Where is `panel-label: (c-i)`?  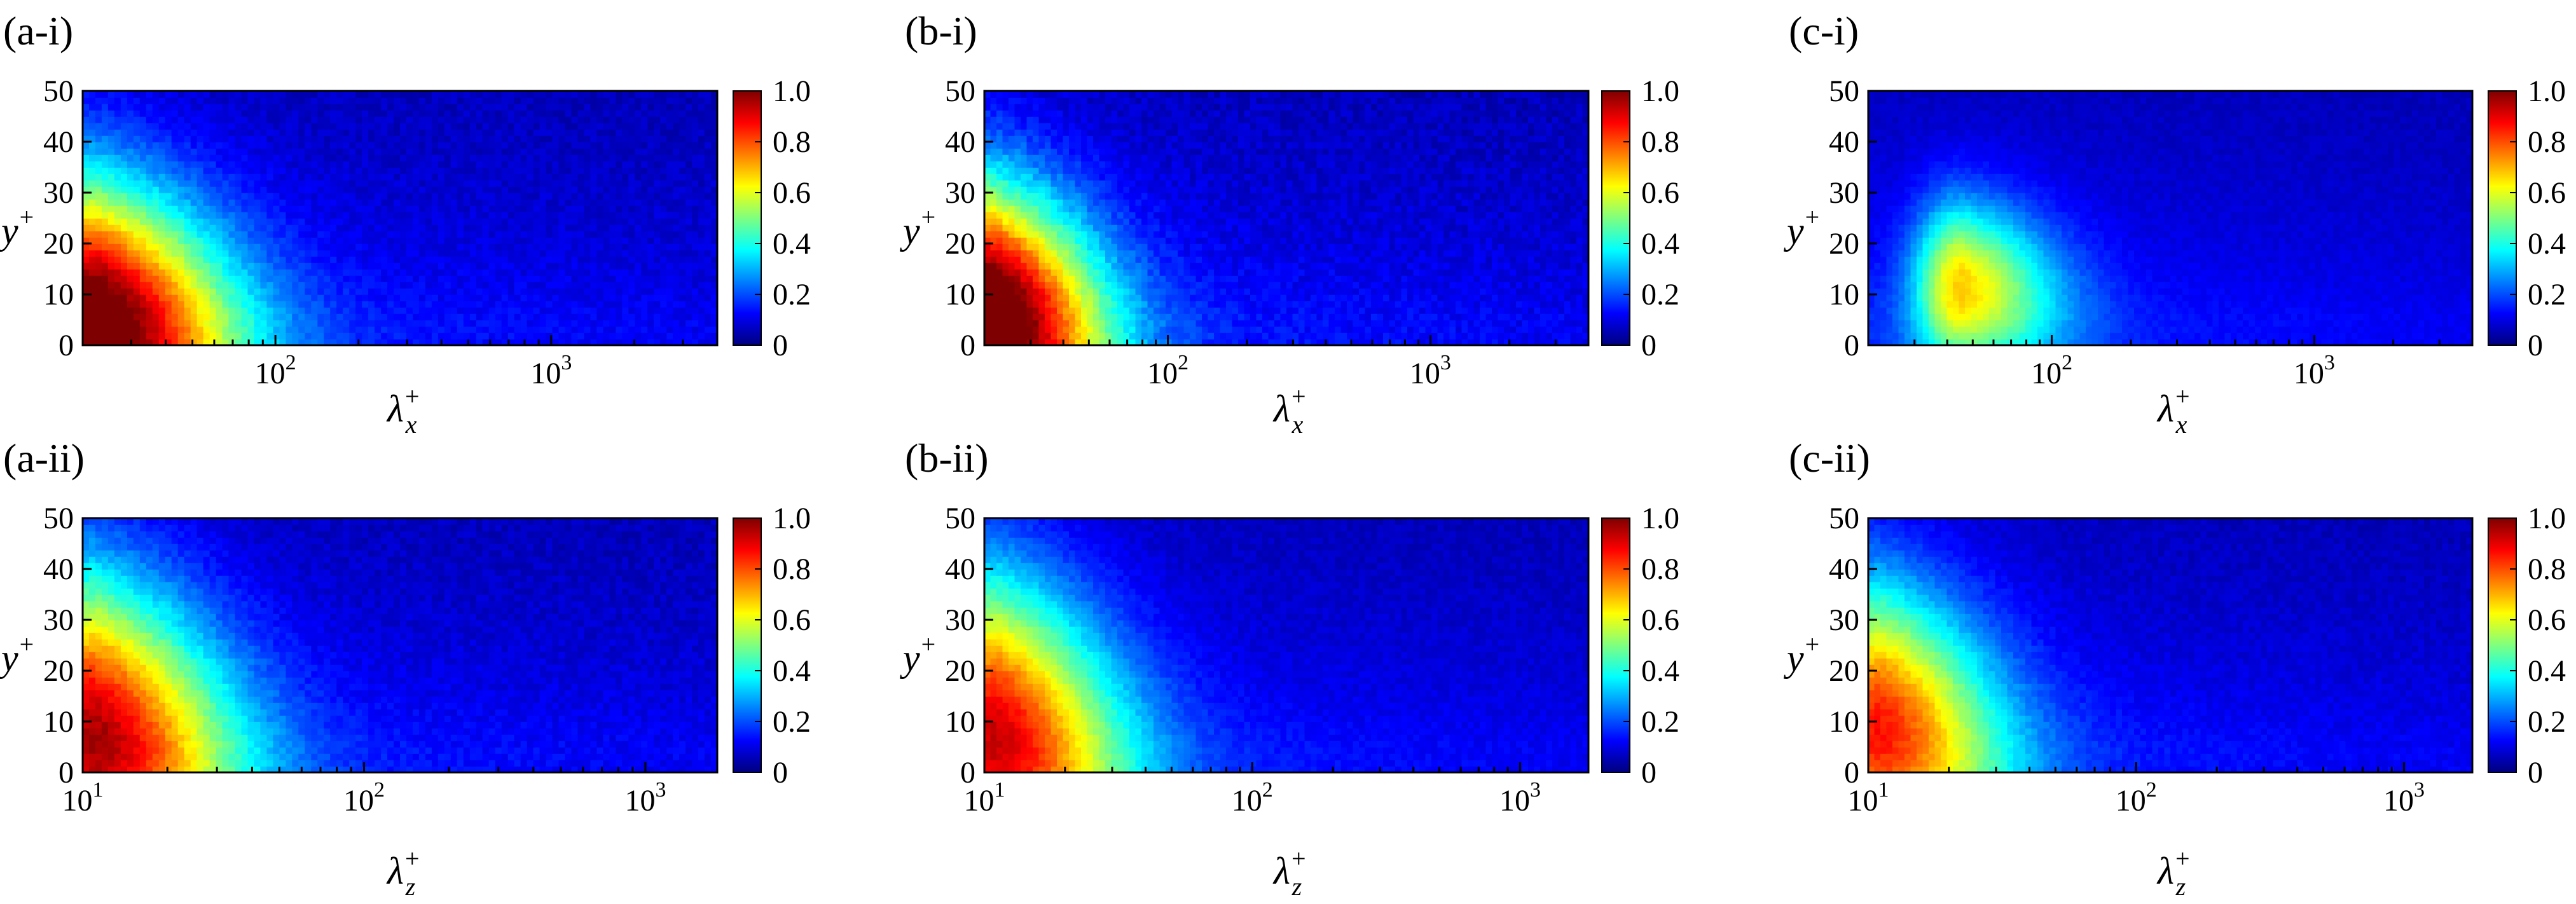
panel-label: (c-i) is located at coordinates (1824, 31).